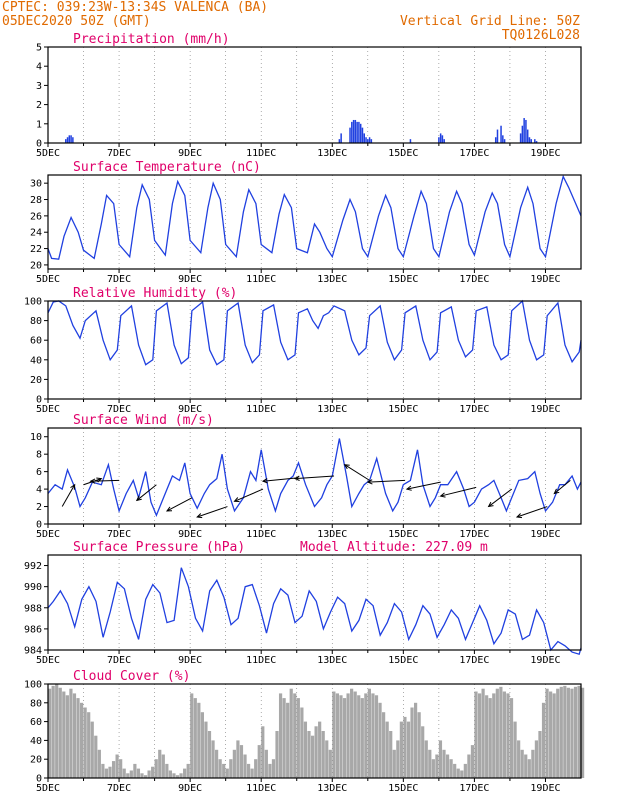 Image resolution: width=618 pixels, height=800 pixels. What do you see at coordinates (474, 660) in the screenshot?
I see `pres-xtick-label: 17DEC` at bounding box center [474, 660].